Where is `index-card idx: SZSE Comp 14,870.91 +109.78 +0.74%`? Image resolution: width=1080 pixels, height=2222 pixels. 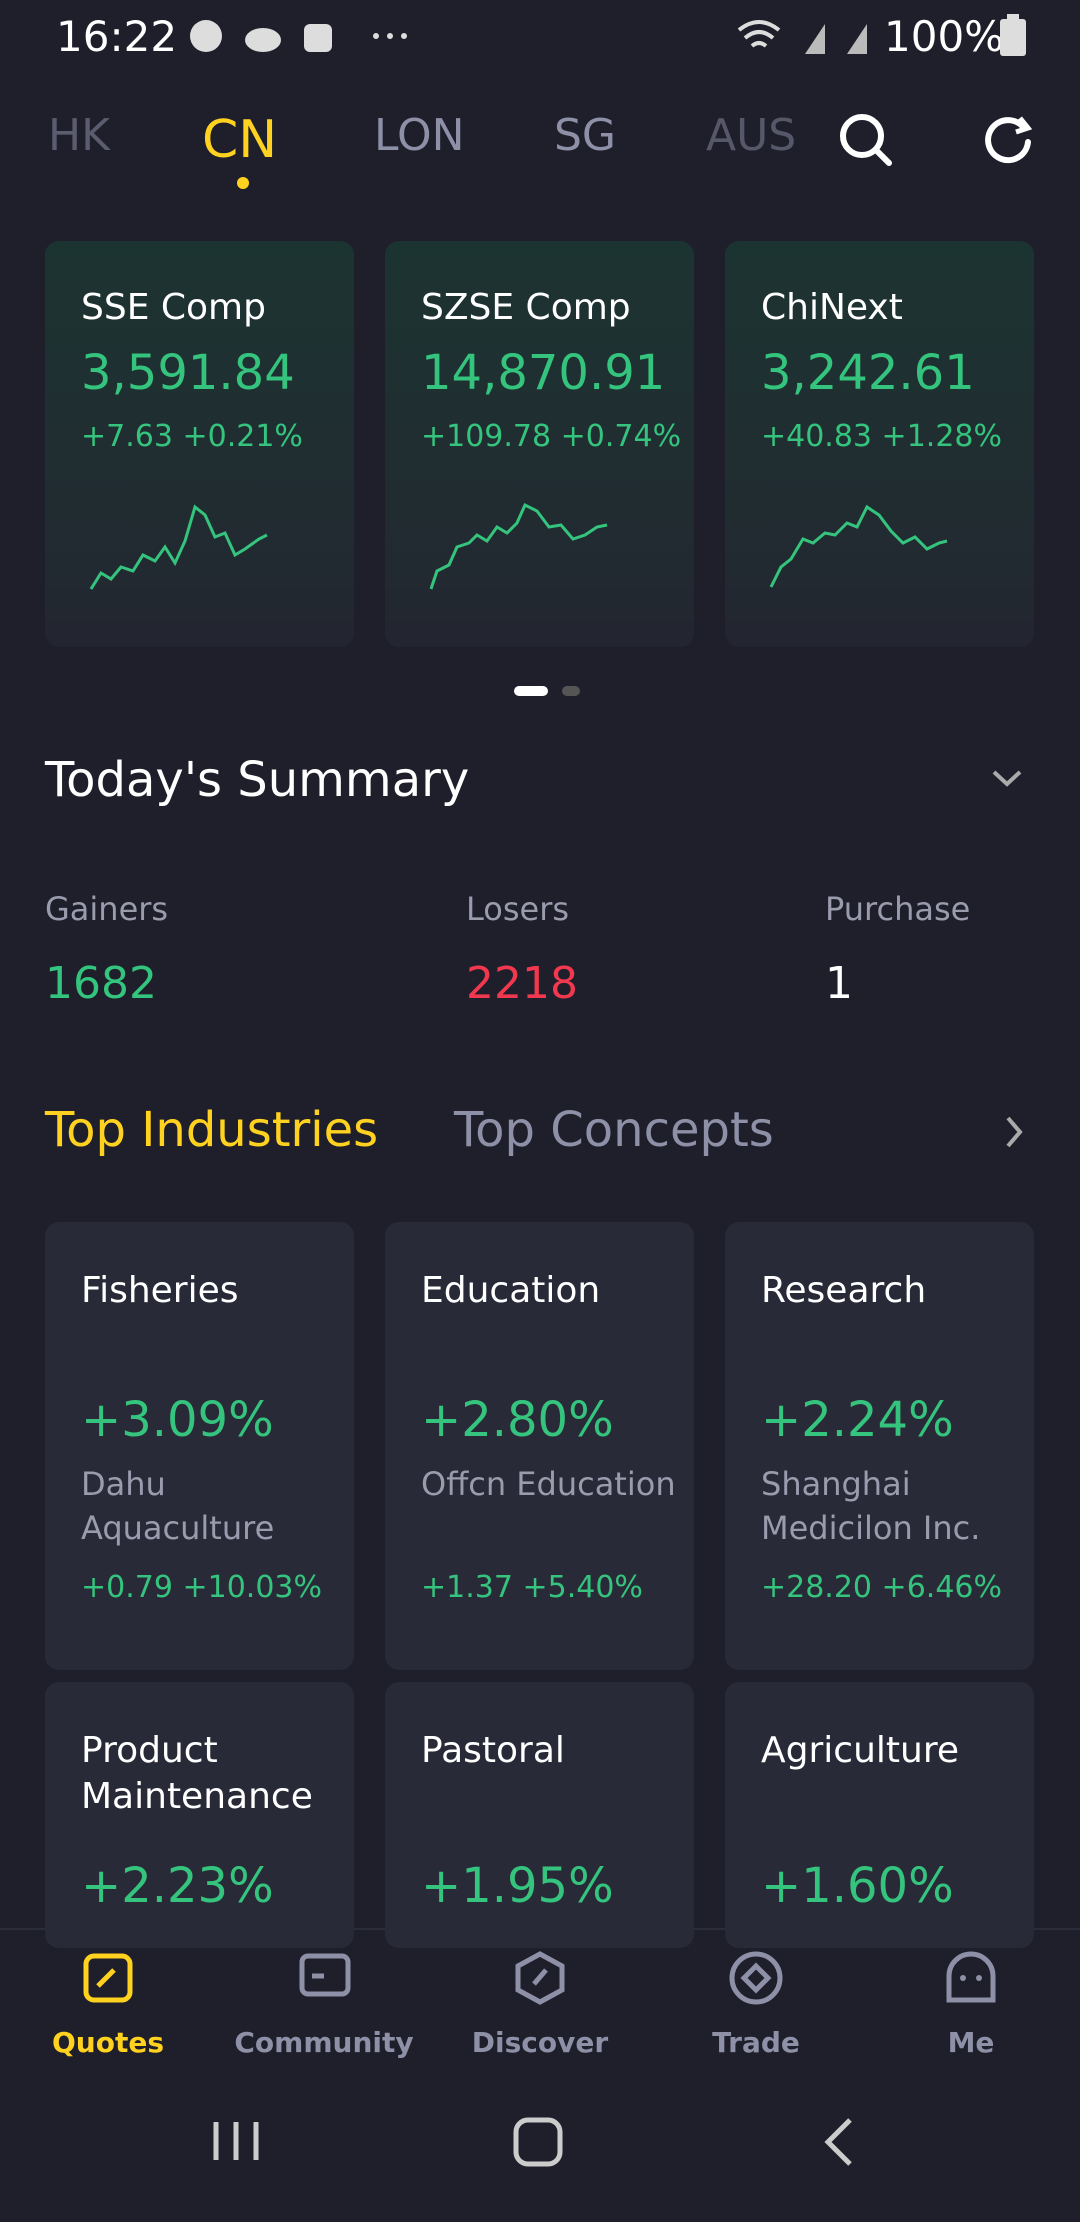
index-card idx: SZSE Comp 14,870.91 +109.78 +0.74% is located at coordinates (539, 444).